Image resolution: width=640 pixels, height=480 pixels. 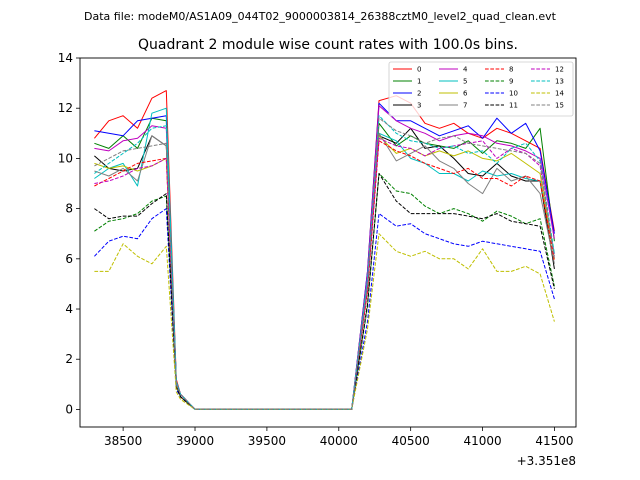 What do you see at coordinates (465, 106) in the screenshot?
I see `legend-label-7: 7` at bounding box center [465, 106].